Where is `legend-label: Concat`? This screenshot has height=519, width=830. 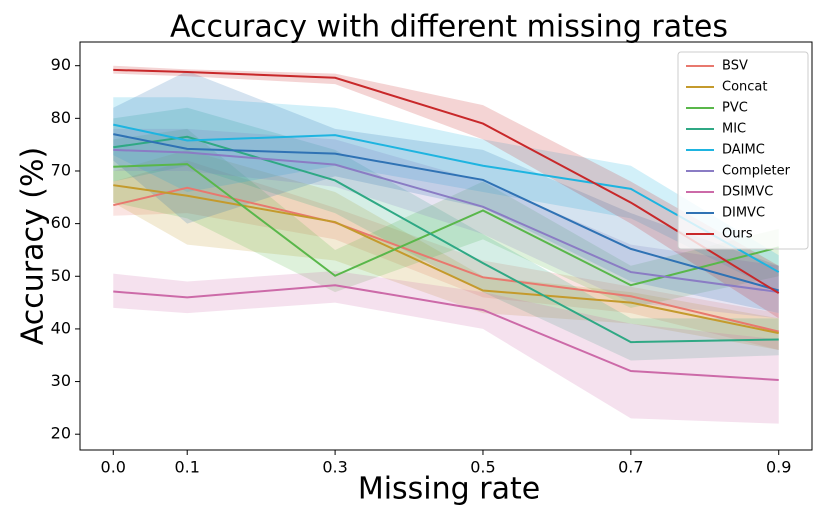 legend-label: Concat is located at coordinates (744, 87).